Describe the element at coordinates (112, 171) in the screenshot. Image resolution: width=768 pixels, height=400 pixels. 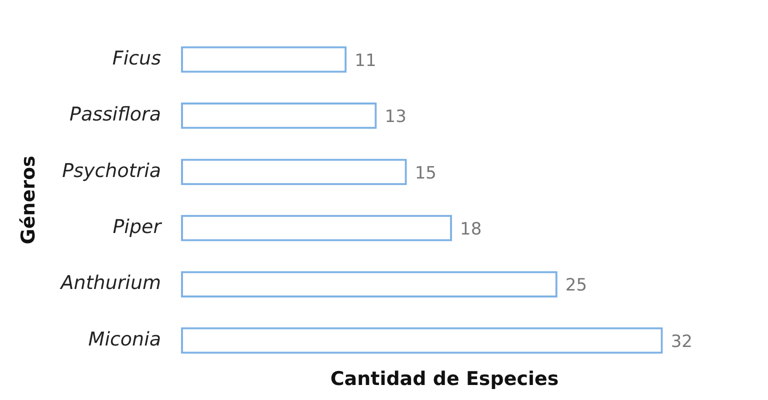
I see `y-tick-label: Psychotria` at that location.